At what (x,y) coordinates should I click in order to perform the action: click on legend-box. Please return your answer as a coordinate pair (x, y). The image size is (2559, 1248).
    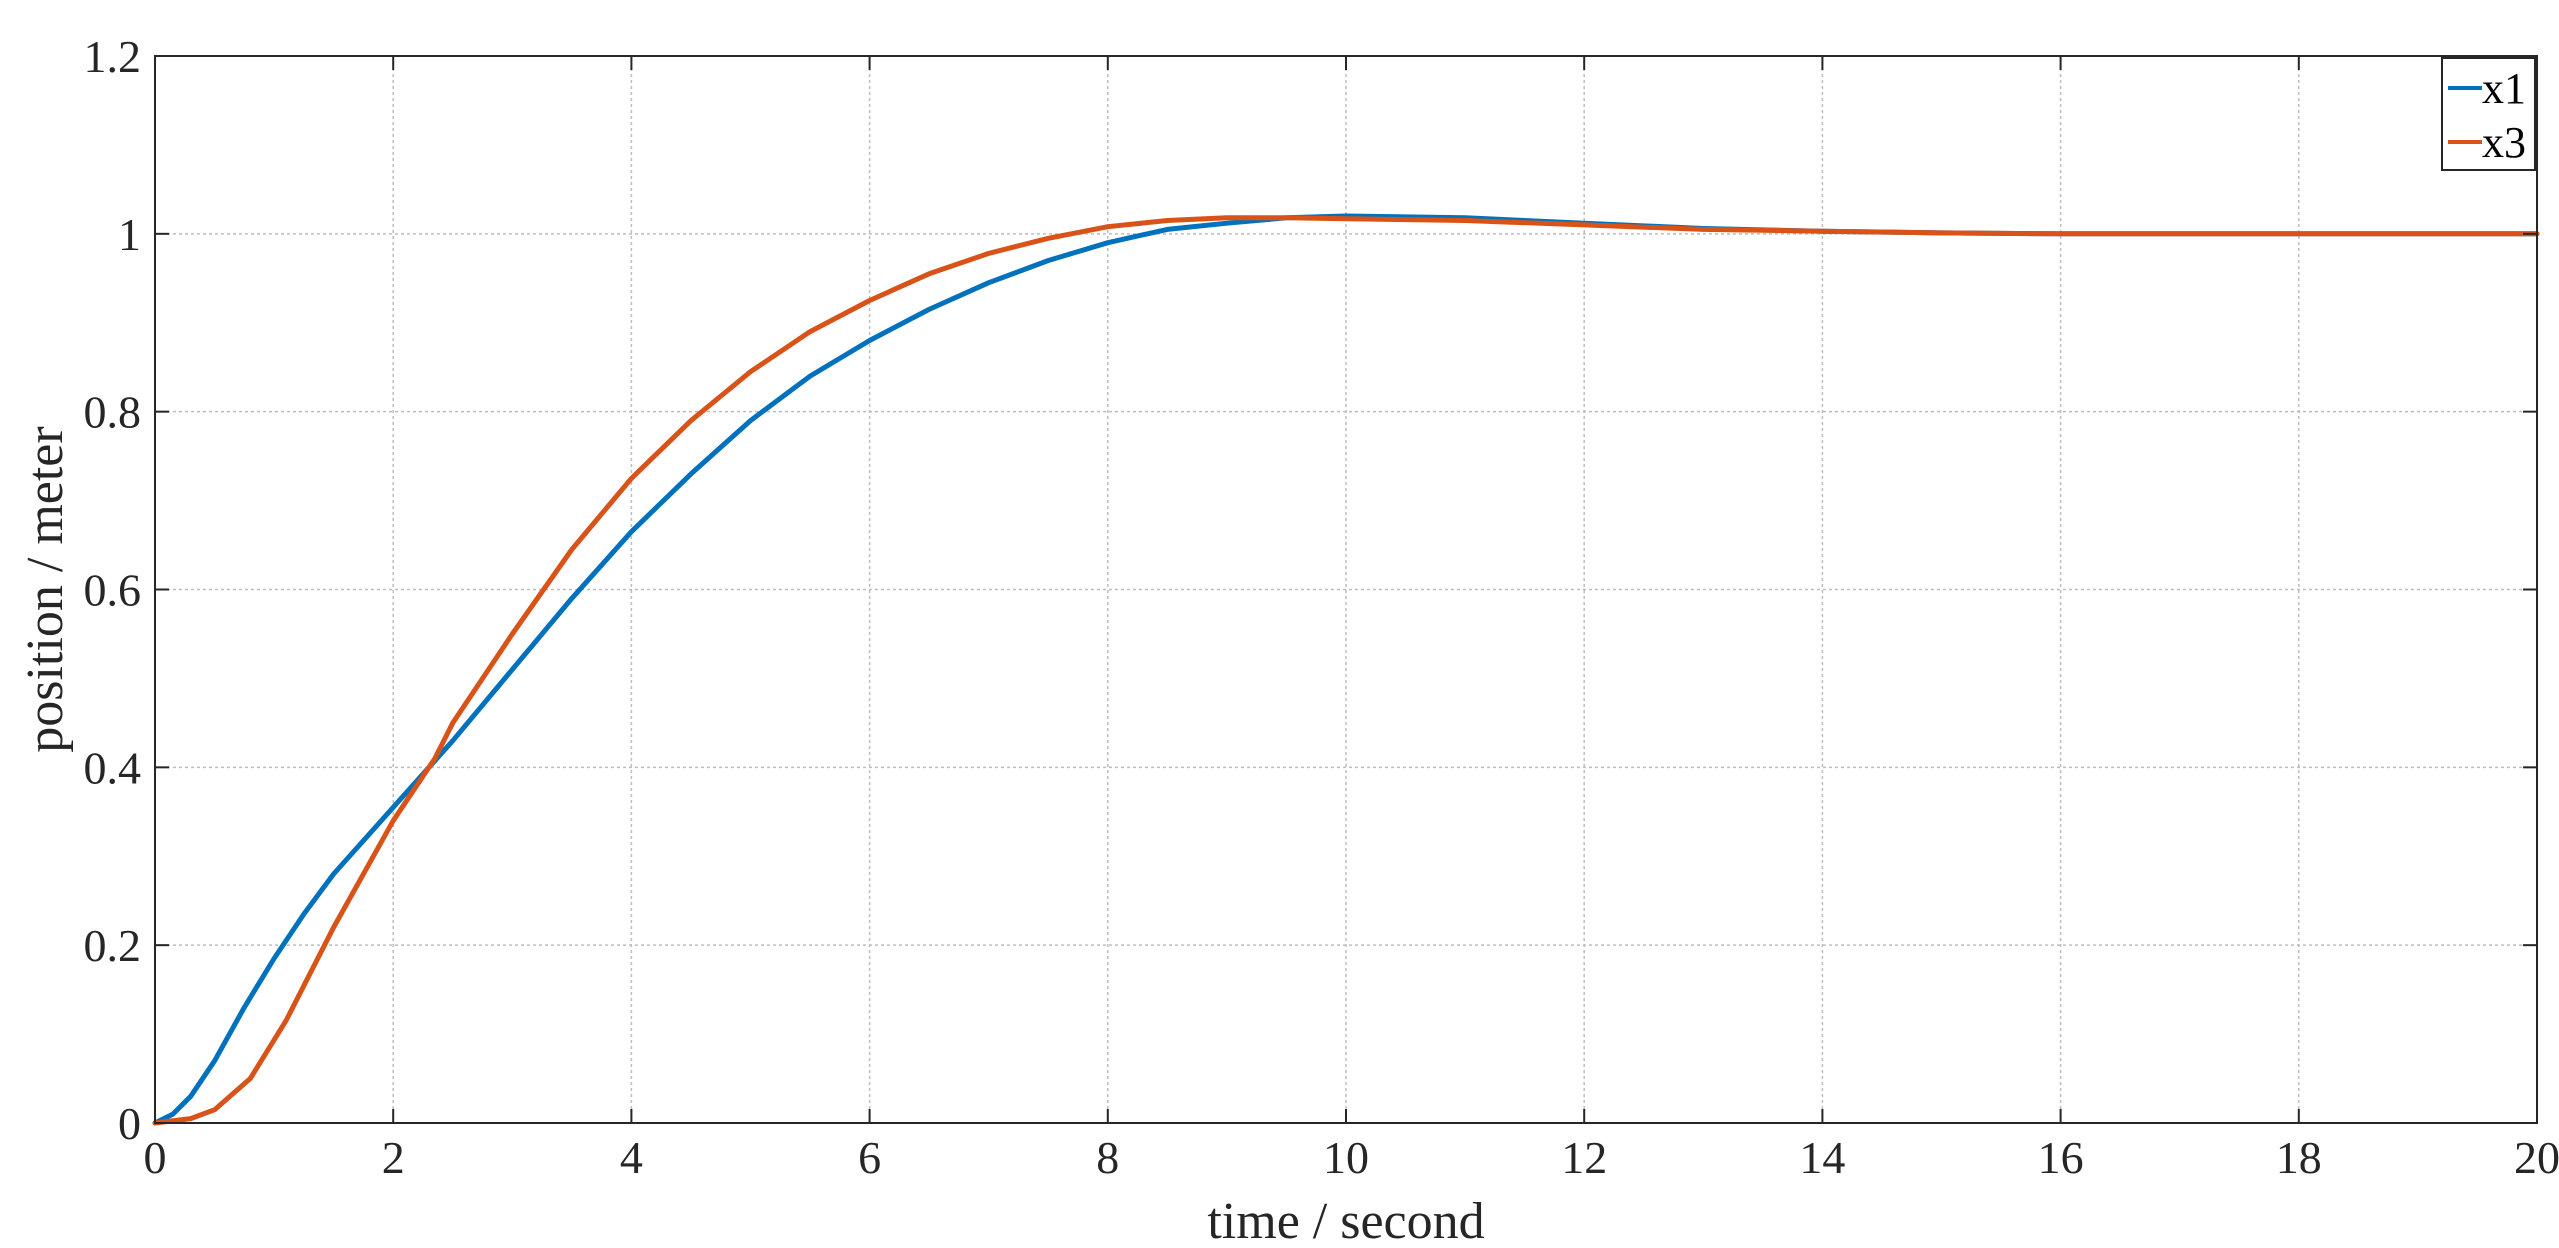
    Looking at the image, I should click on (2488, 114).